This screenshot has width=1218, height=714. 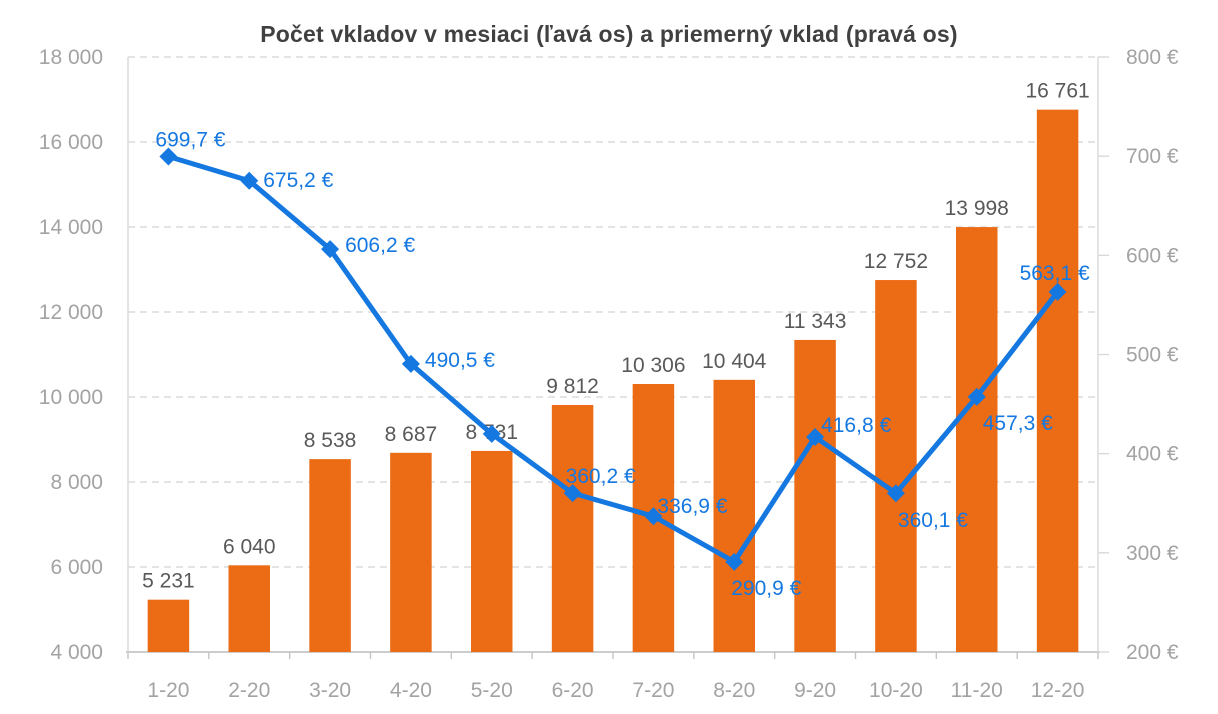 I want to click on line-value-label: 490,5 €, so click(x=460, y=360).